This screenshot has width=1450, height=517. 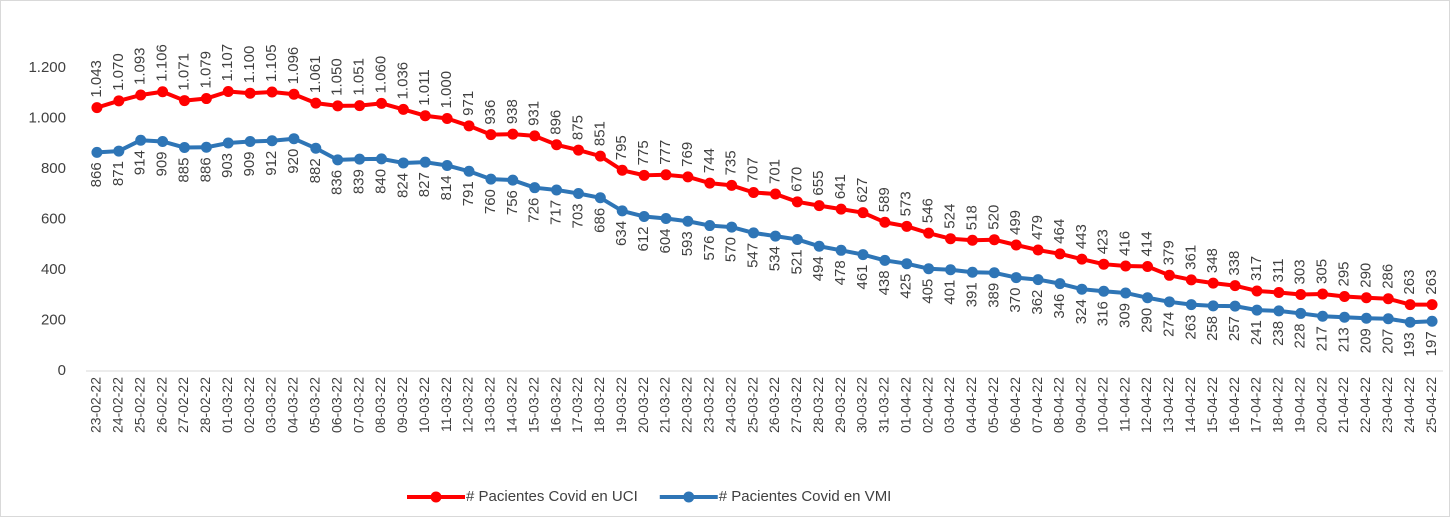 I want to click on data-label: 338, so click(x=1234, y=263).